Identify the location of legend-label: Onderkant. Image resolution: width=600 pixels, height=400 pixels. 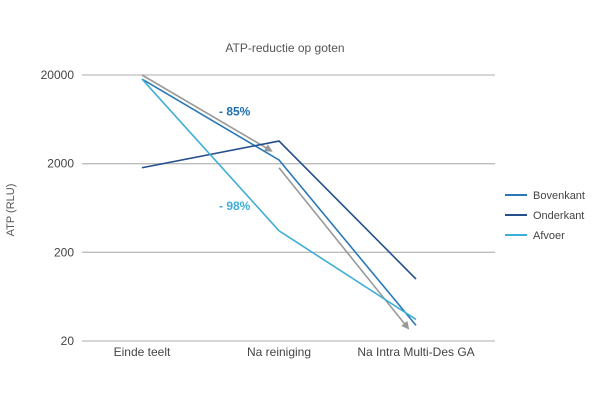
(558, 216).